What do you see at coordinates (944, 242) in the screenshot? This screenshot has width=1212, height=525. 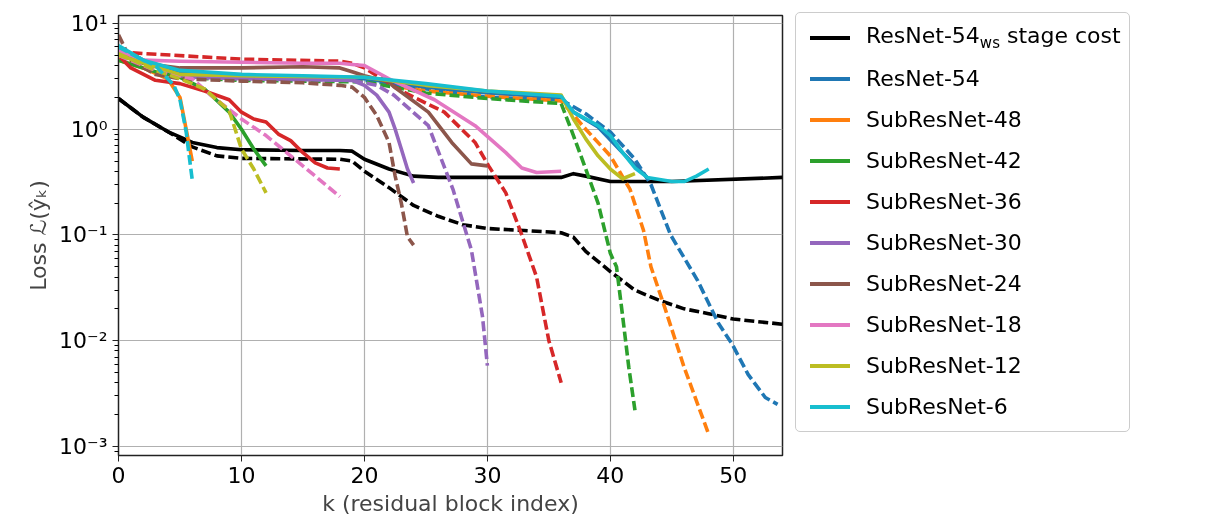 I see `legend-label: SubResNet-30` at bounding box center [944, 242].